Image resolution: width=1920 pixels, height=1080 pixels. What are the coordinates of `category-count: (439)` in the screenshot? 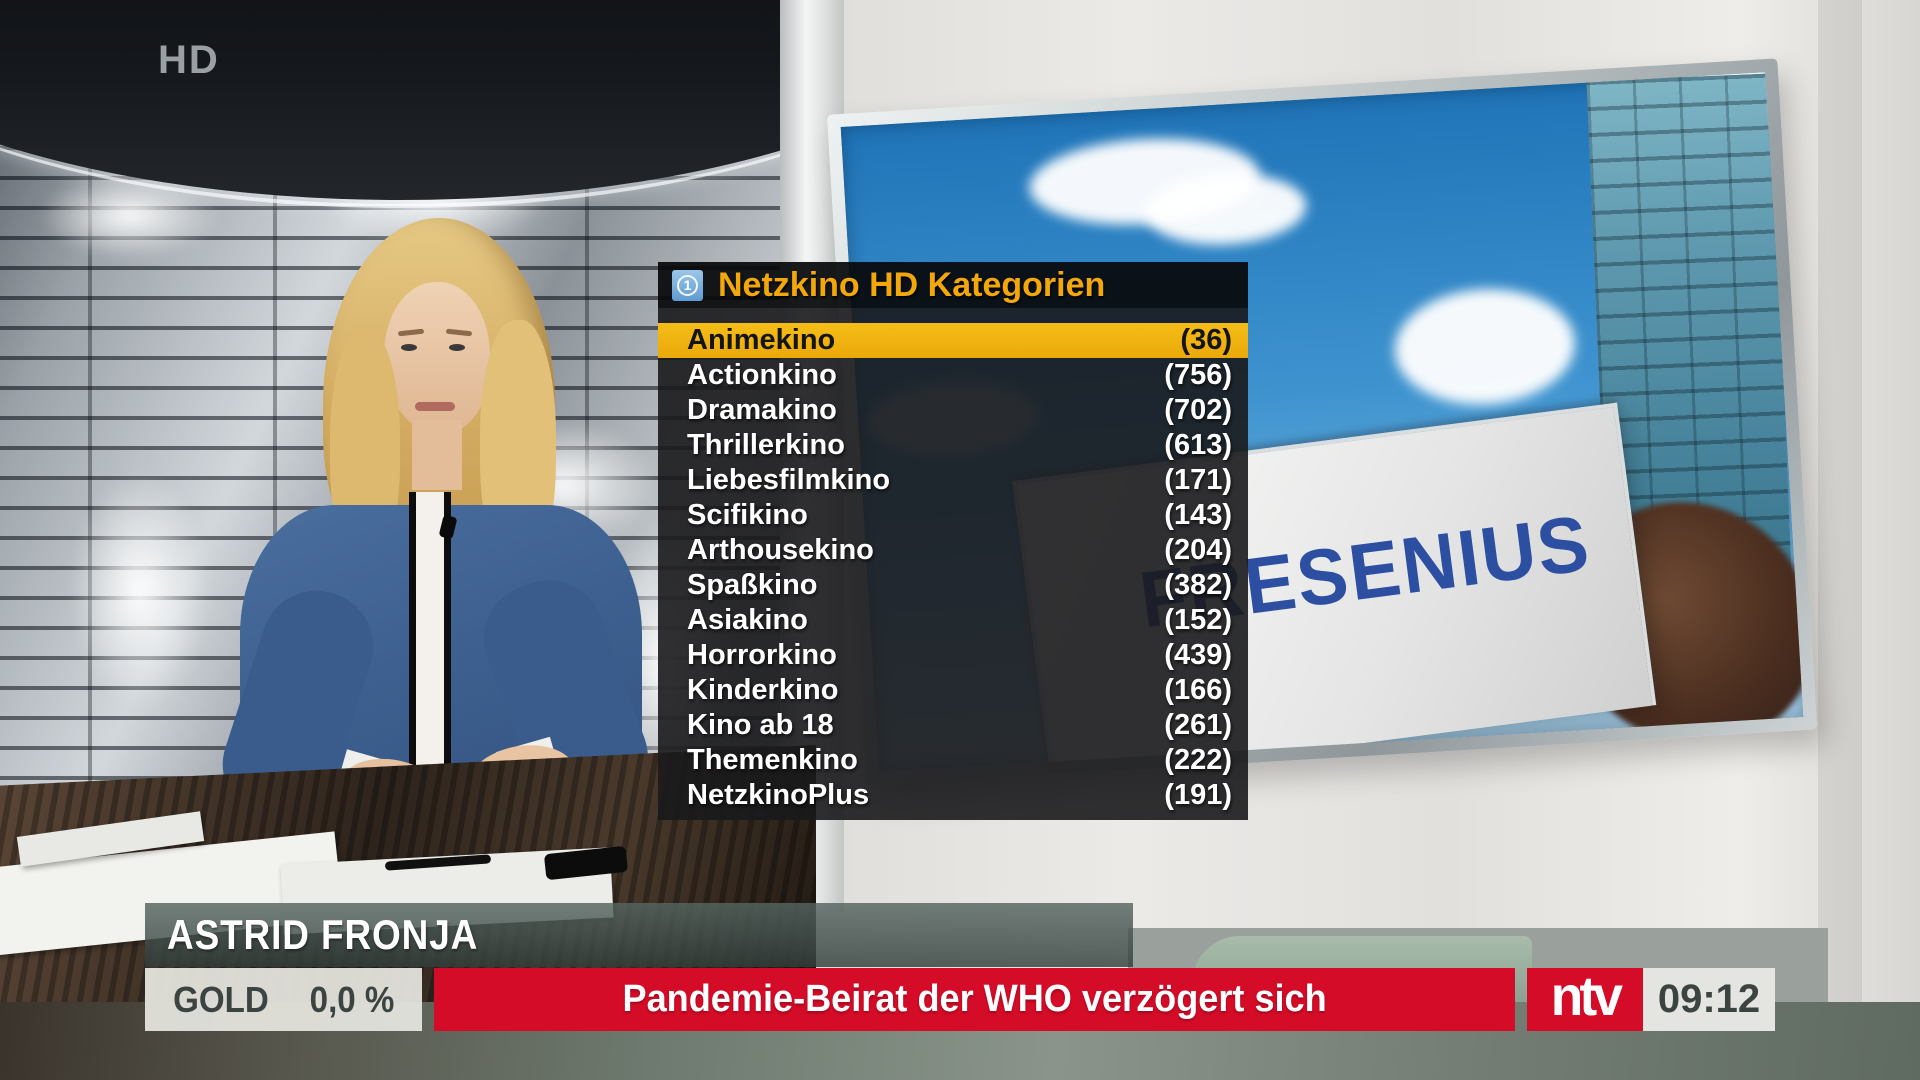 It's located at (1198, 655).